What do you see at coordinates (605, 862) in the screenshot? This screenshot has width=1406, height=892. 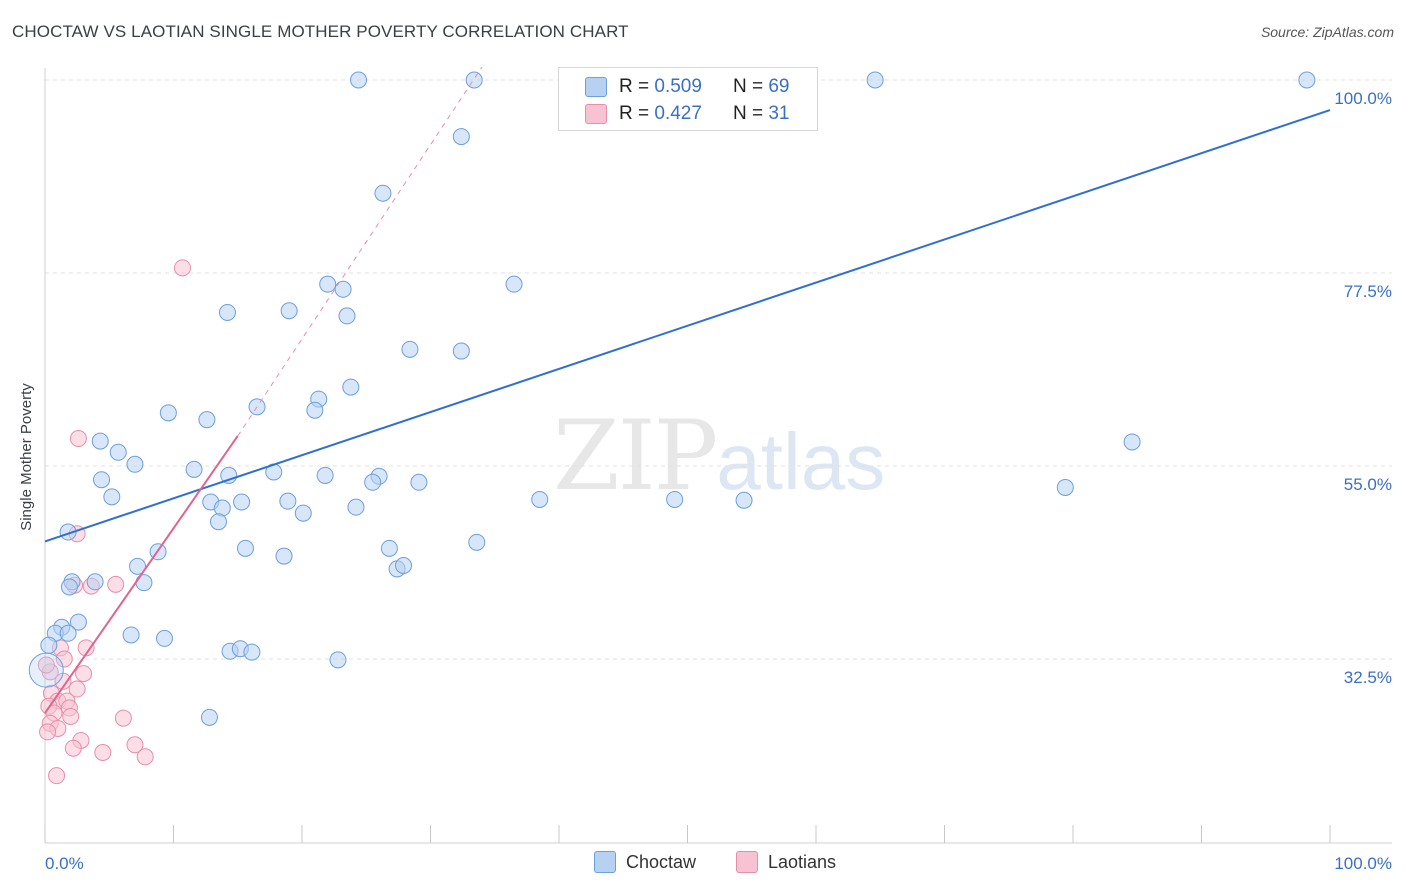 I see `choctaw-legend-swatch` at bounding box center [605, 862].